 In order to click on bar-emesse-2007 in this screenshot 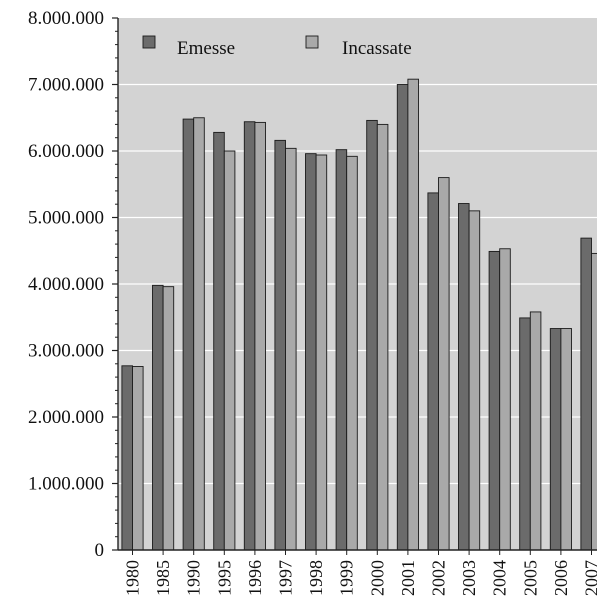, I will do `click(586, 393)`.